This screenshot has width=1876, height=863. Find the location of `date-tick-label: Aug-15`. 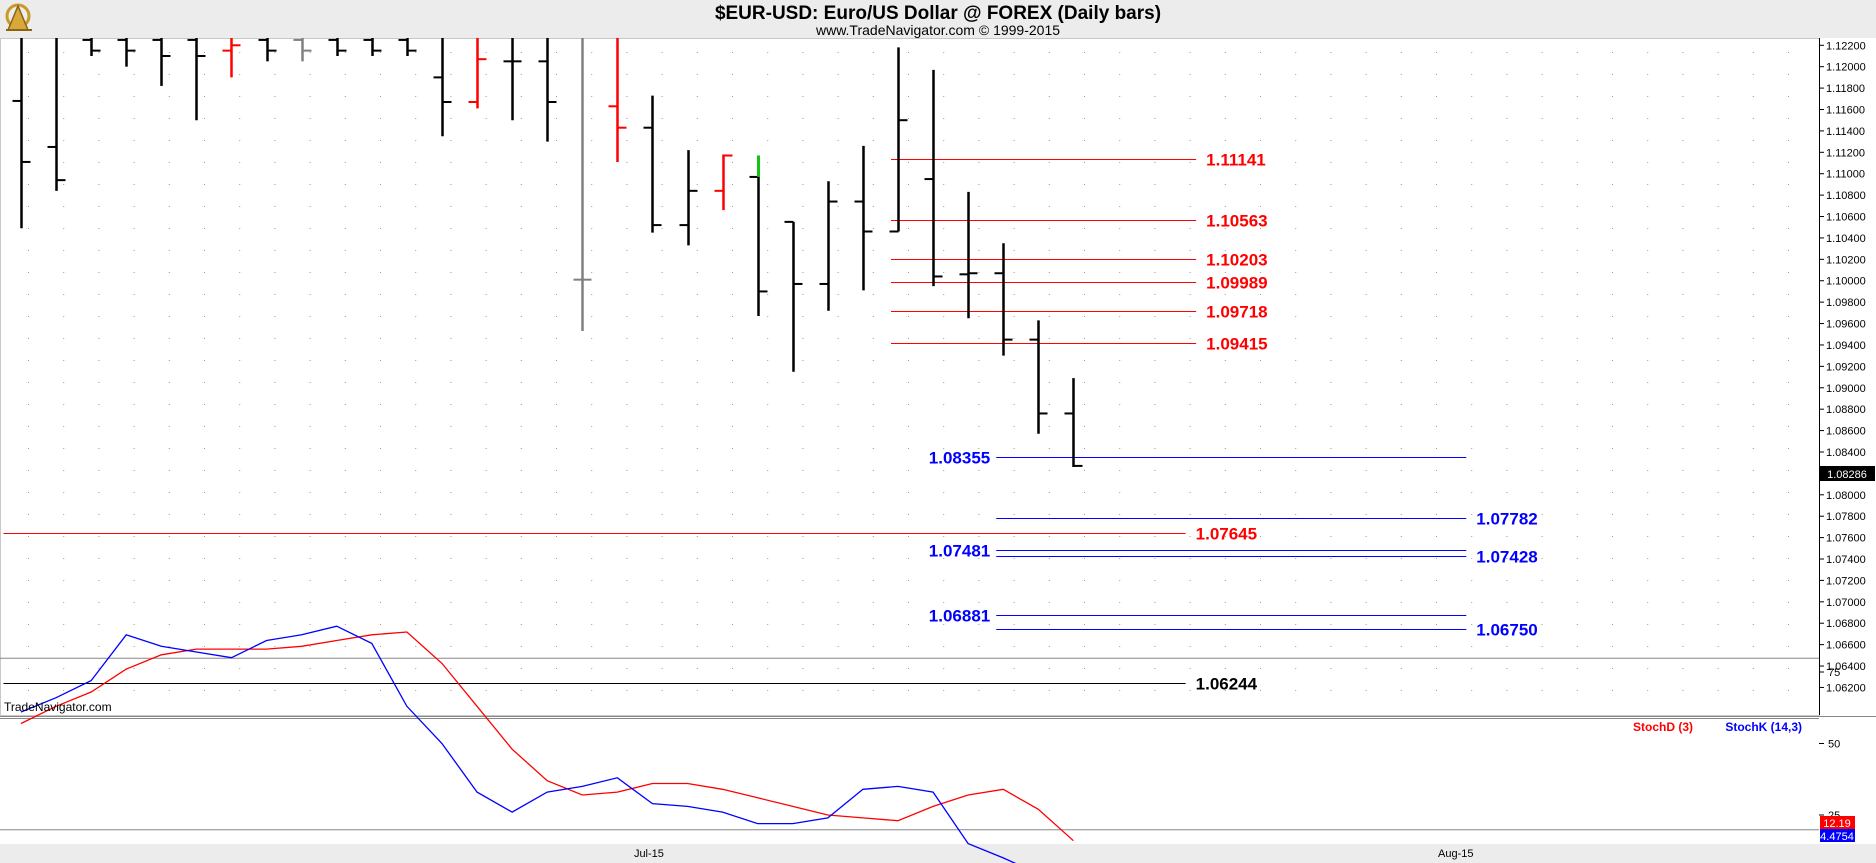

date-tick-label: Aug-15 is located at coordinates (1455, 854).